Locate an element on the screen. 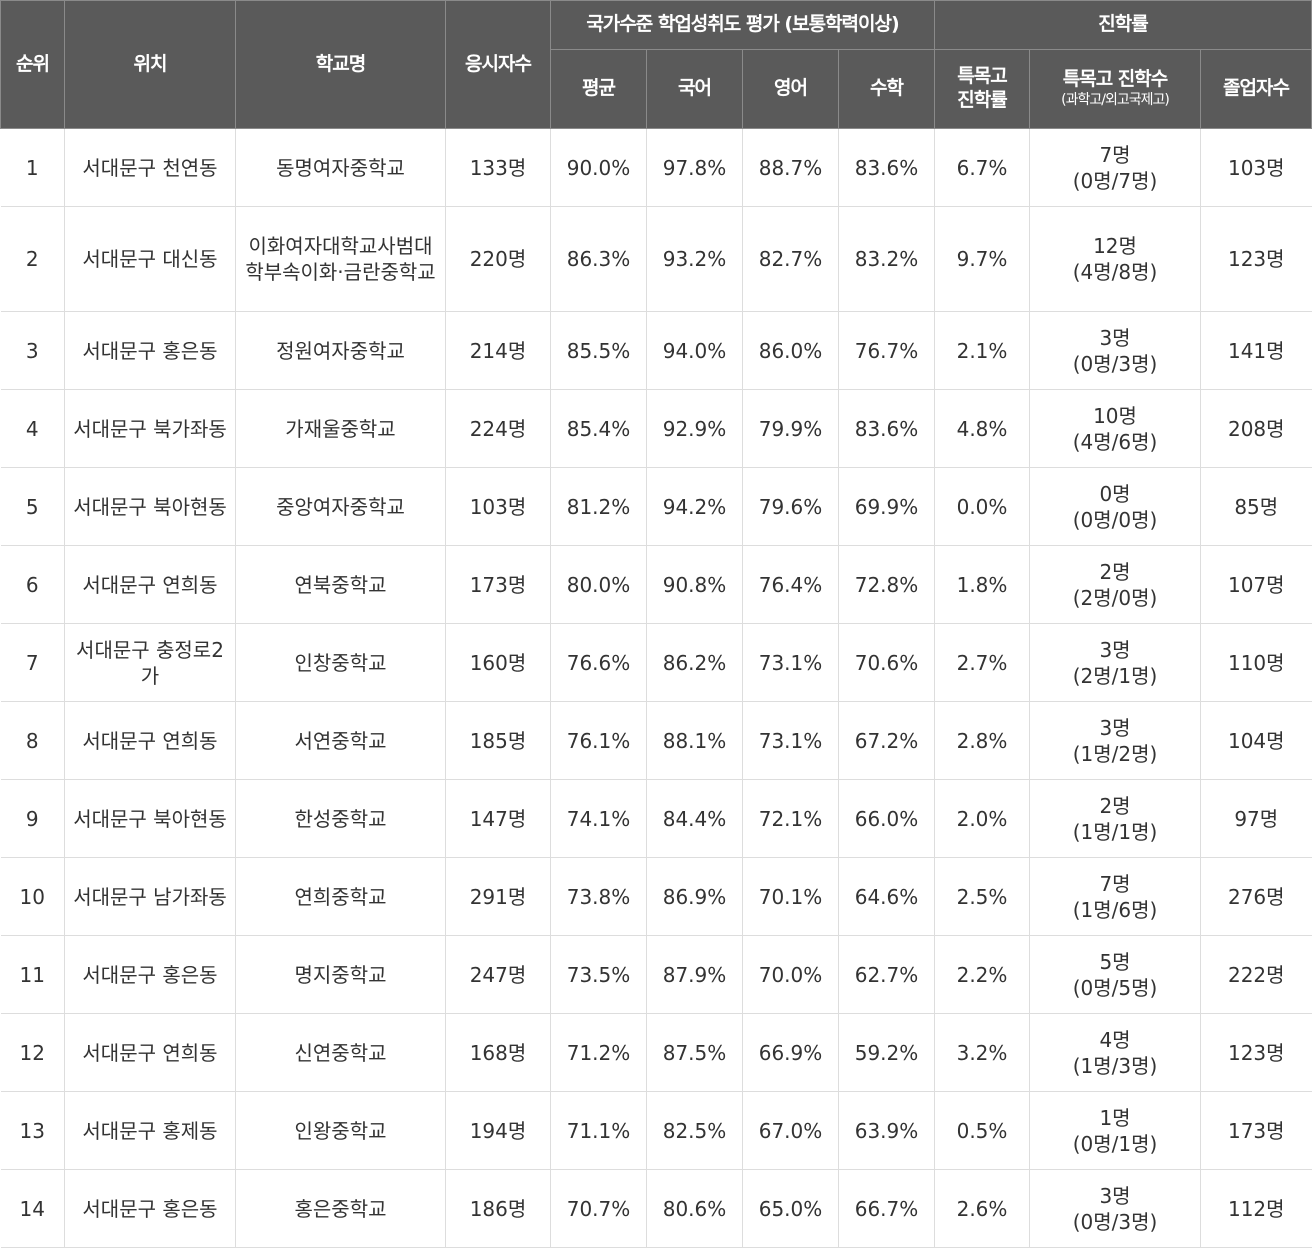 The height and width of the screenshot is (1248, 1313). cell-special-count: 3명 (0명/3명) is located at coordinates (1115, 350).